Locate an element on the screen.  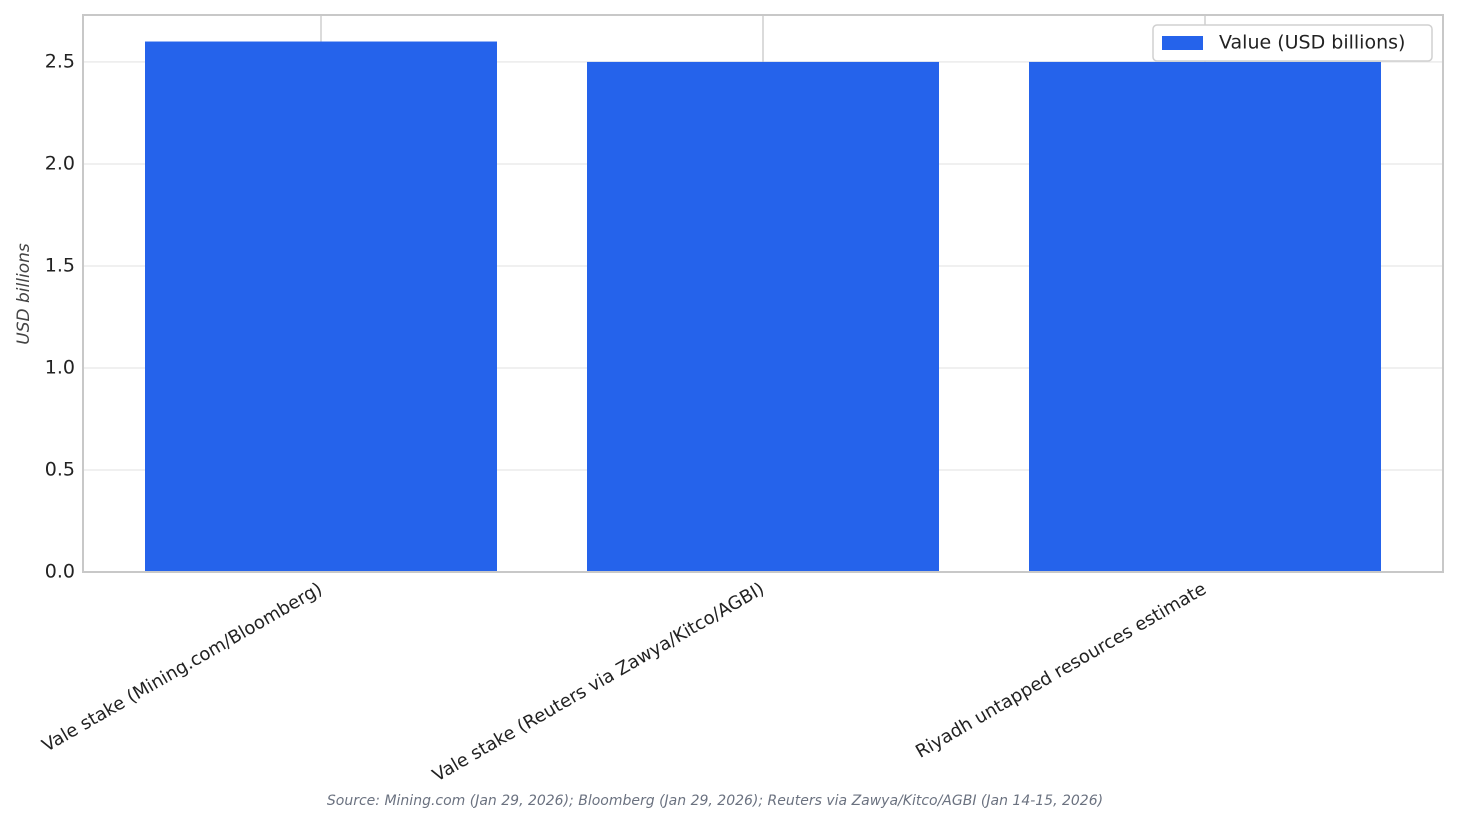
y-tick-label: 0.5 is located at coordinates (60, 469).